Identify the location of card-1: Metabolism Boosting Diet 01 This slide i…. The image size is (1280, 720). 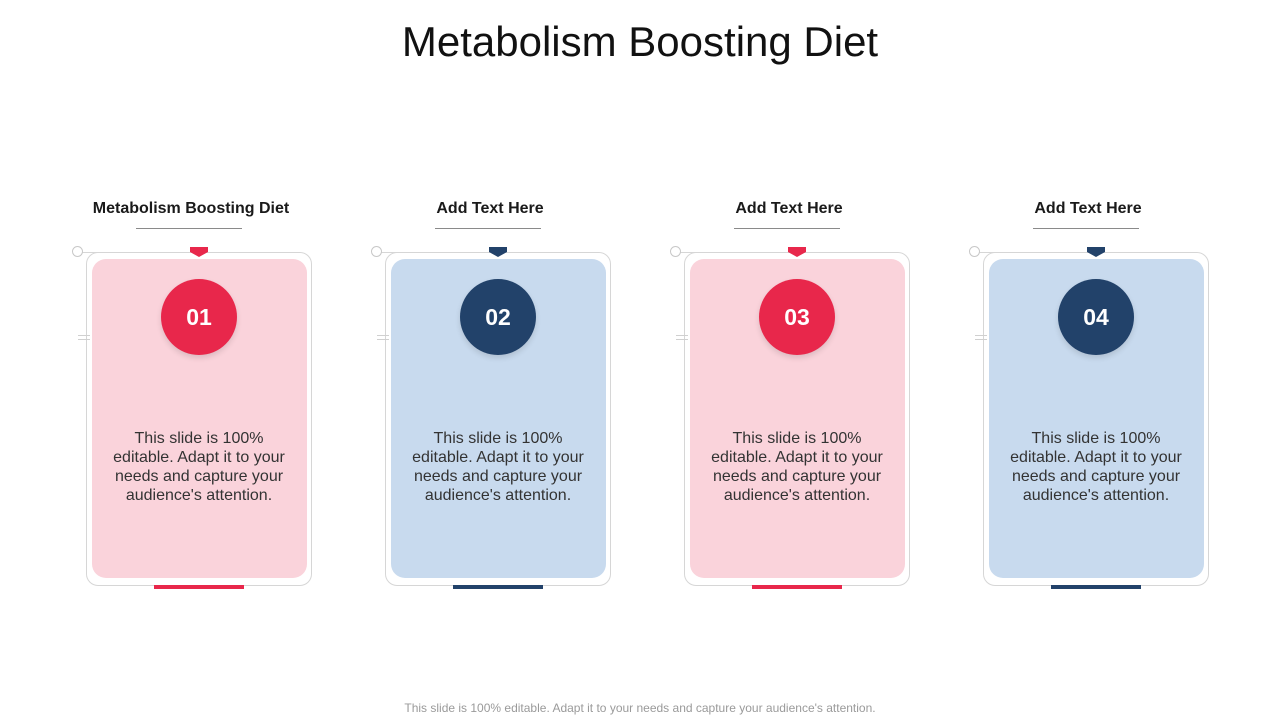
(195, 396).